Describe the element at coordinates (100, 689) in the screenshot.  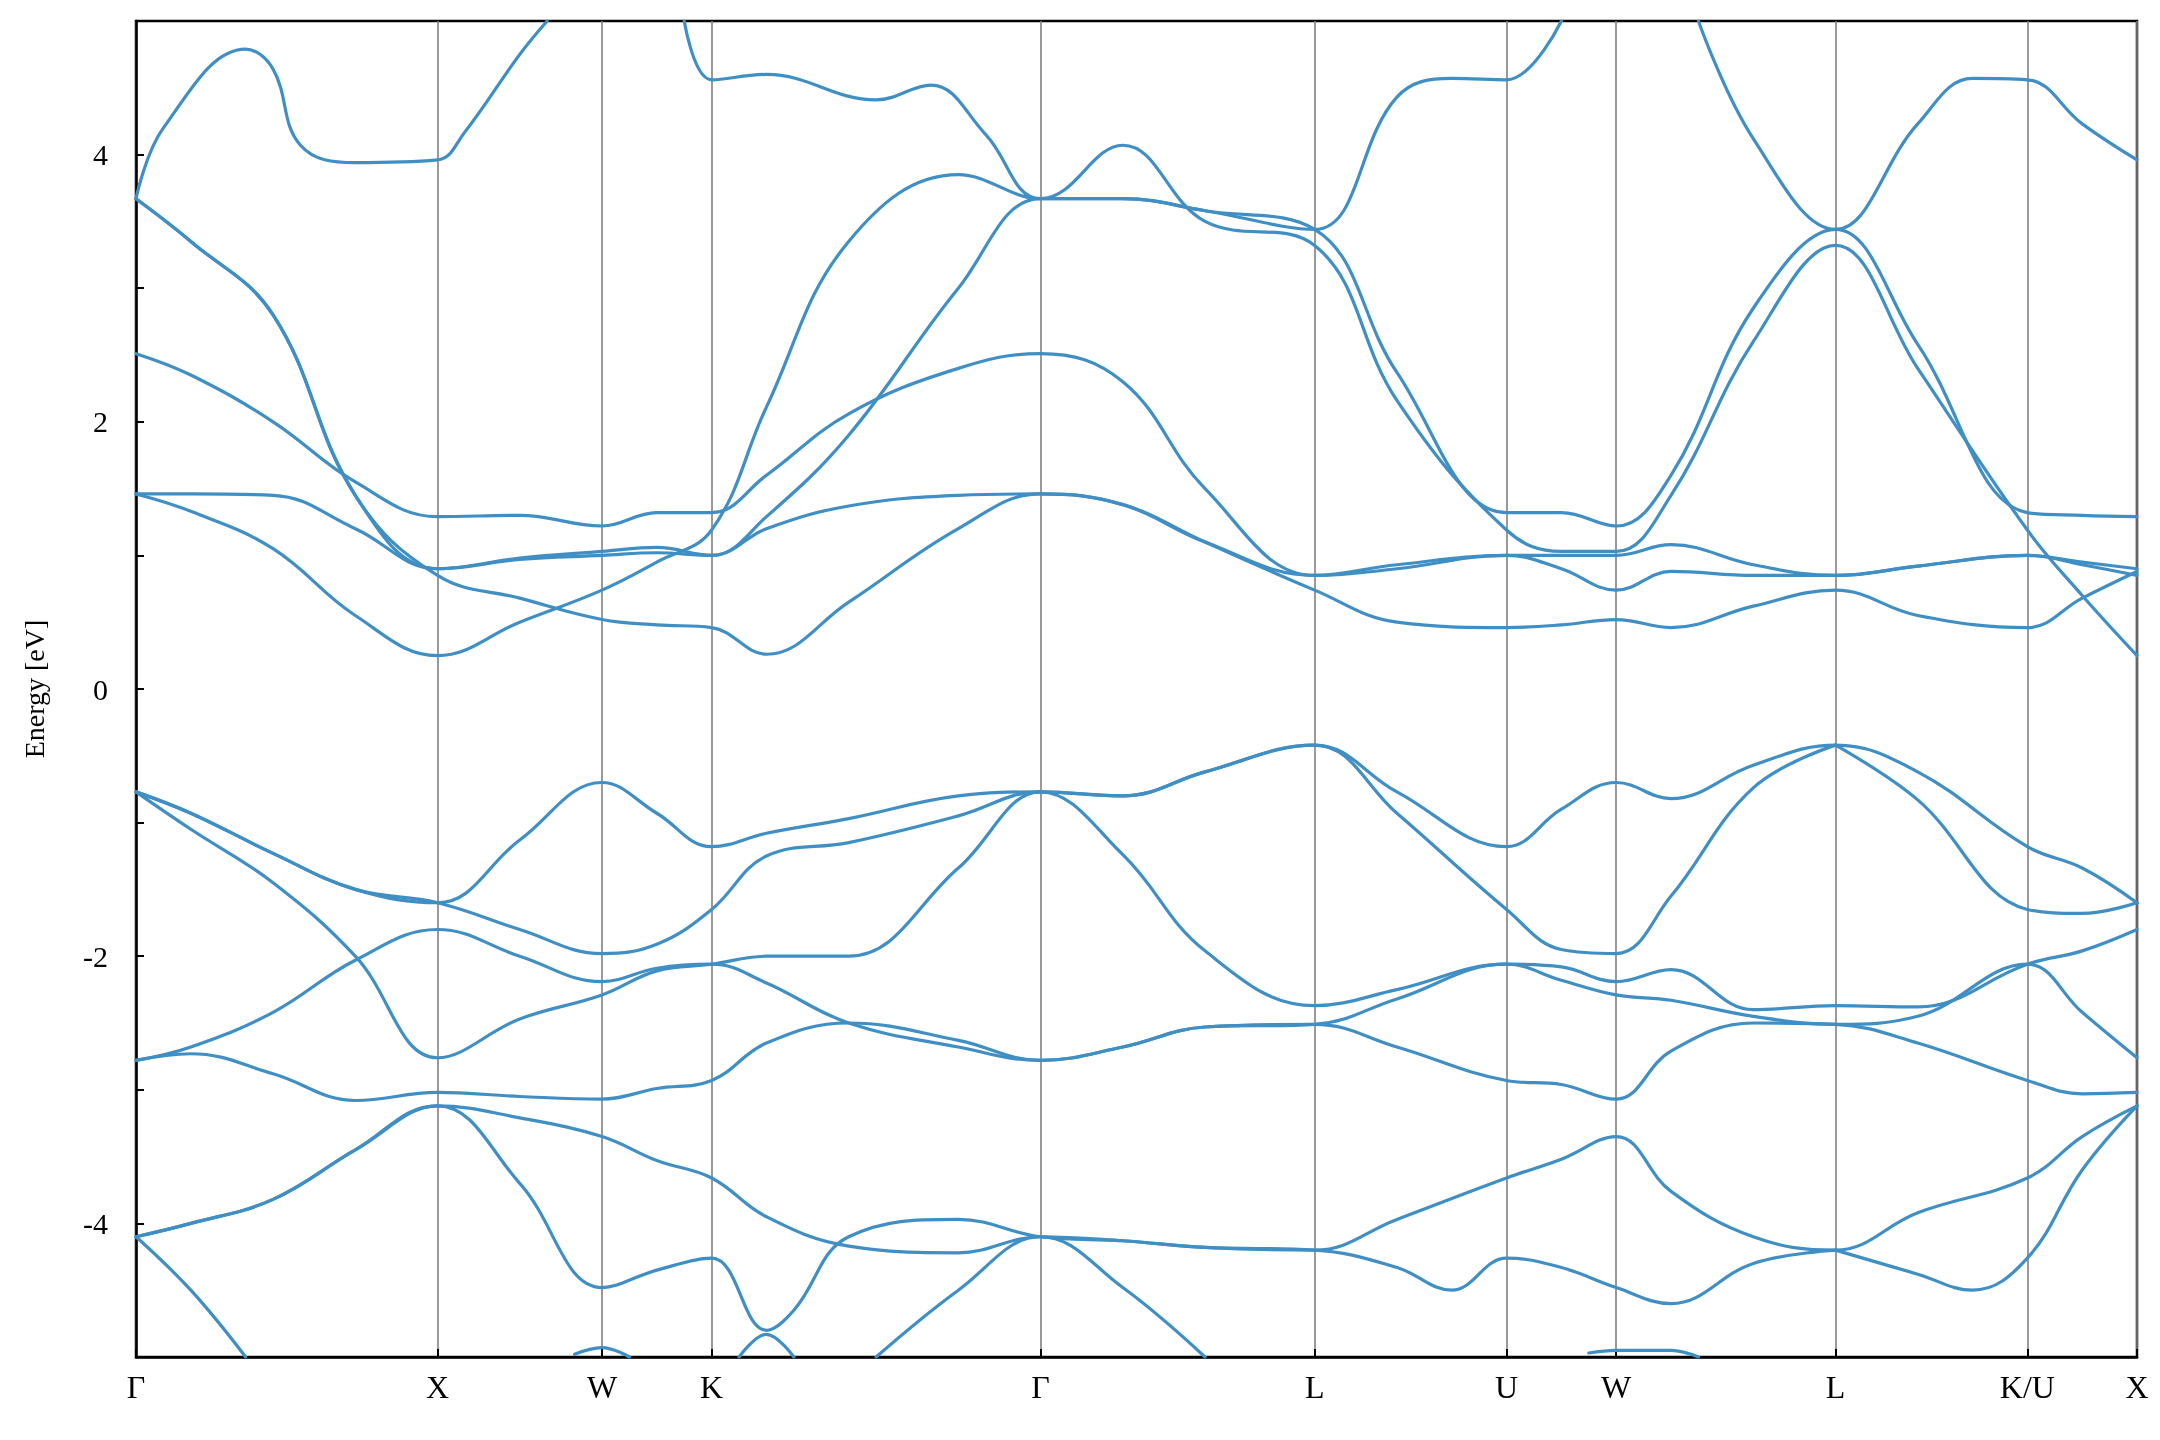
I see `y-tick-label: 0` at that location.